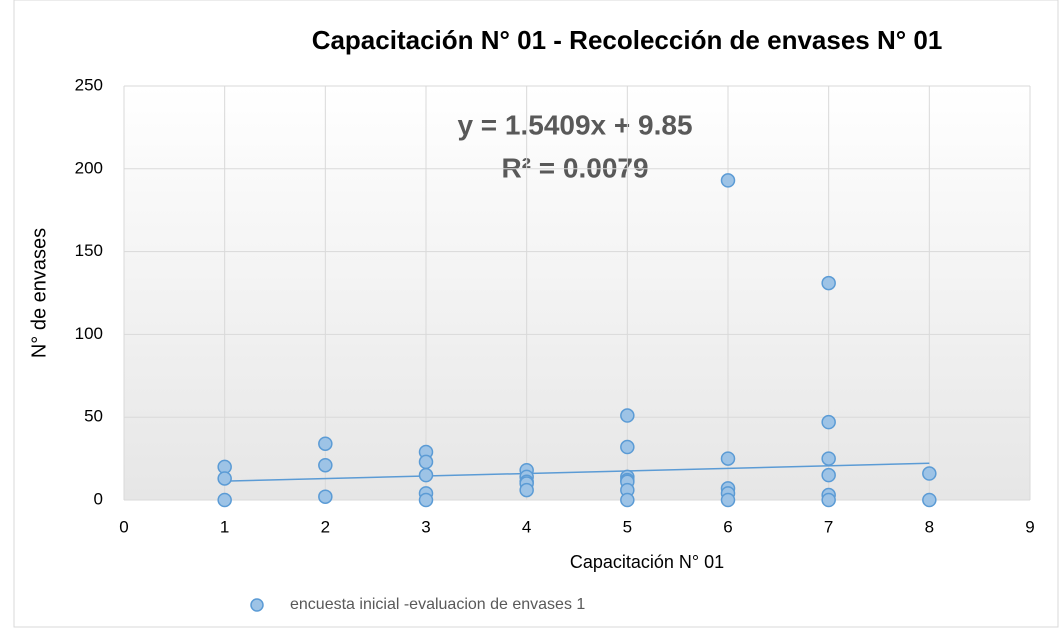  Describe the element at coordinates (727, 526) in the screenshot. I see `x-tick-label: 6` at that location.